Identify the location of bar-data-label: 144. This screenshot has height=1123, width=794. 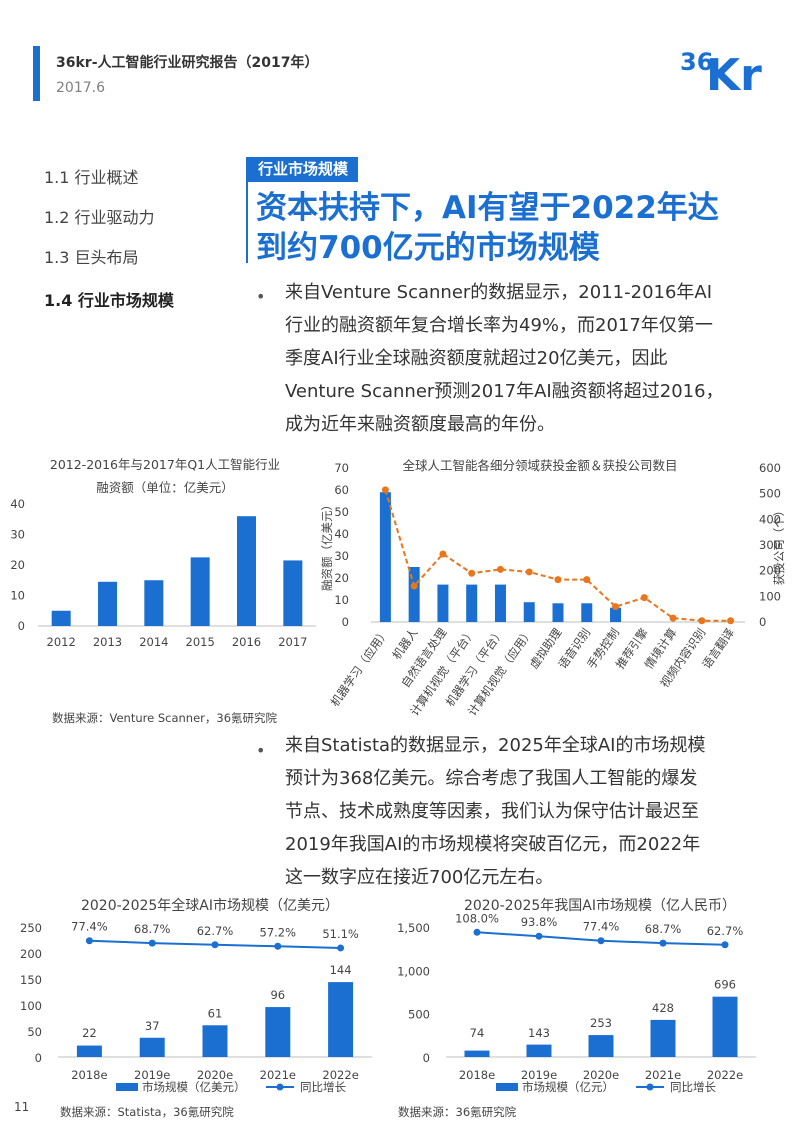
(341, 970).